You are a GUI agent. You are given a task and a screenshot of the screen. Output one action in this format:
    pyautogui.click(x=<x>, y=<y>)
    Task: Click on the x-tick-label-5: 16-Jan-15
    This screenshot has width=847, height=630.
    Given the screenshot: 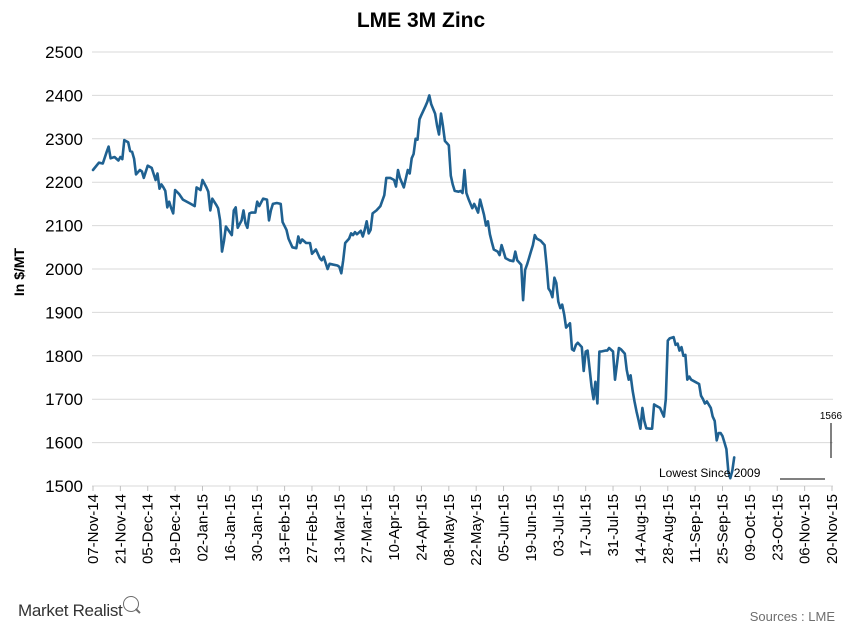 What is the action you would take?
    pyautogui.click(x=230, y=528)
    